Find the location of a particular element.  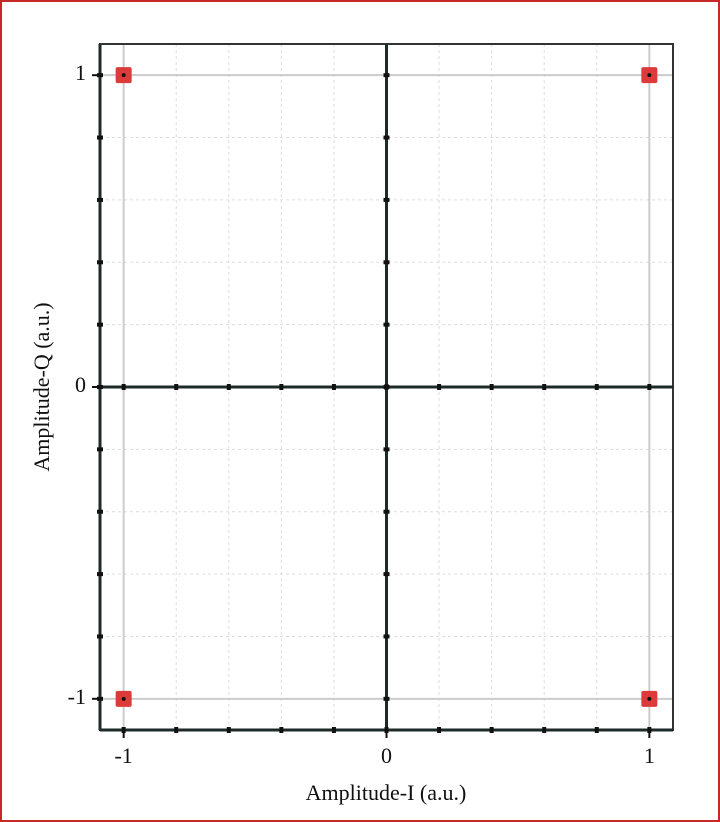

x-axis-label: Amplitude-I (a.u.) is located at coordinates (386, 792).